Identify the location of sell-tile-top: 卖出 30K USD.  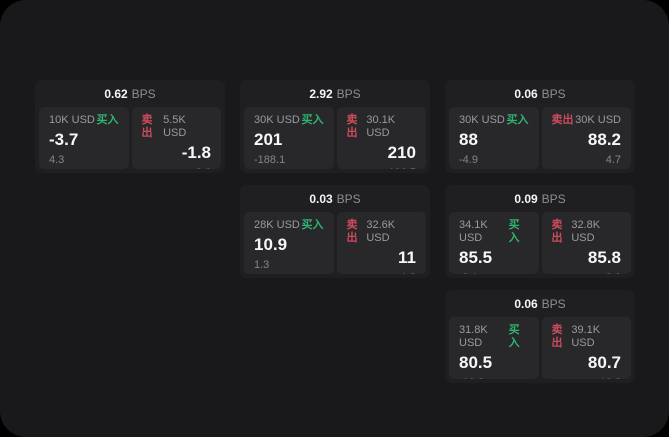
(587, 120).